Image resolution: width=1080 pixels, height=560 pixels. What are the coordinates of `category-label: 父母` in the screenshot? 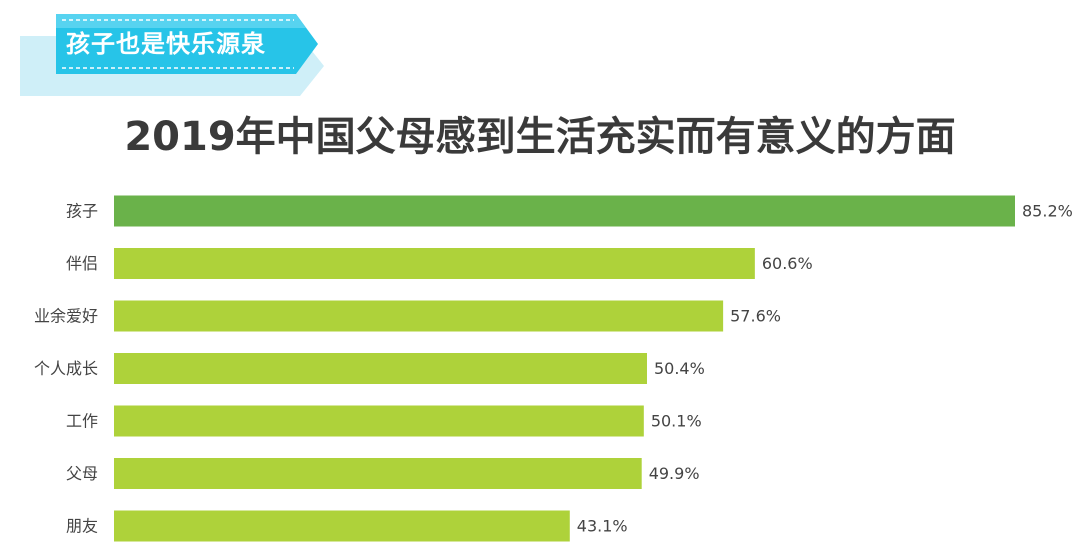 It's located at (82, 473).